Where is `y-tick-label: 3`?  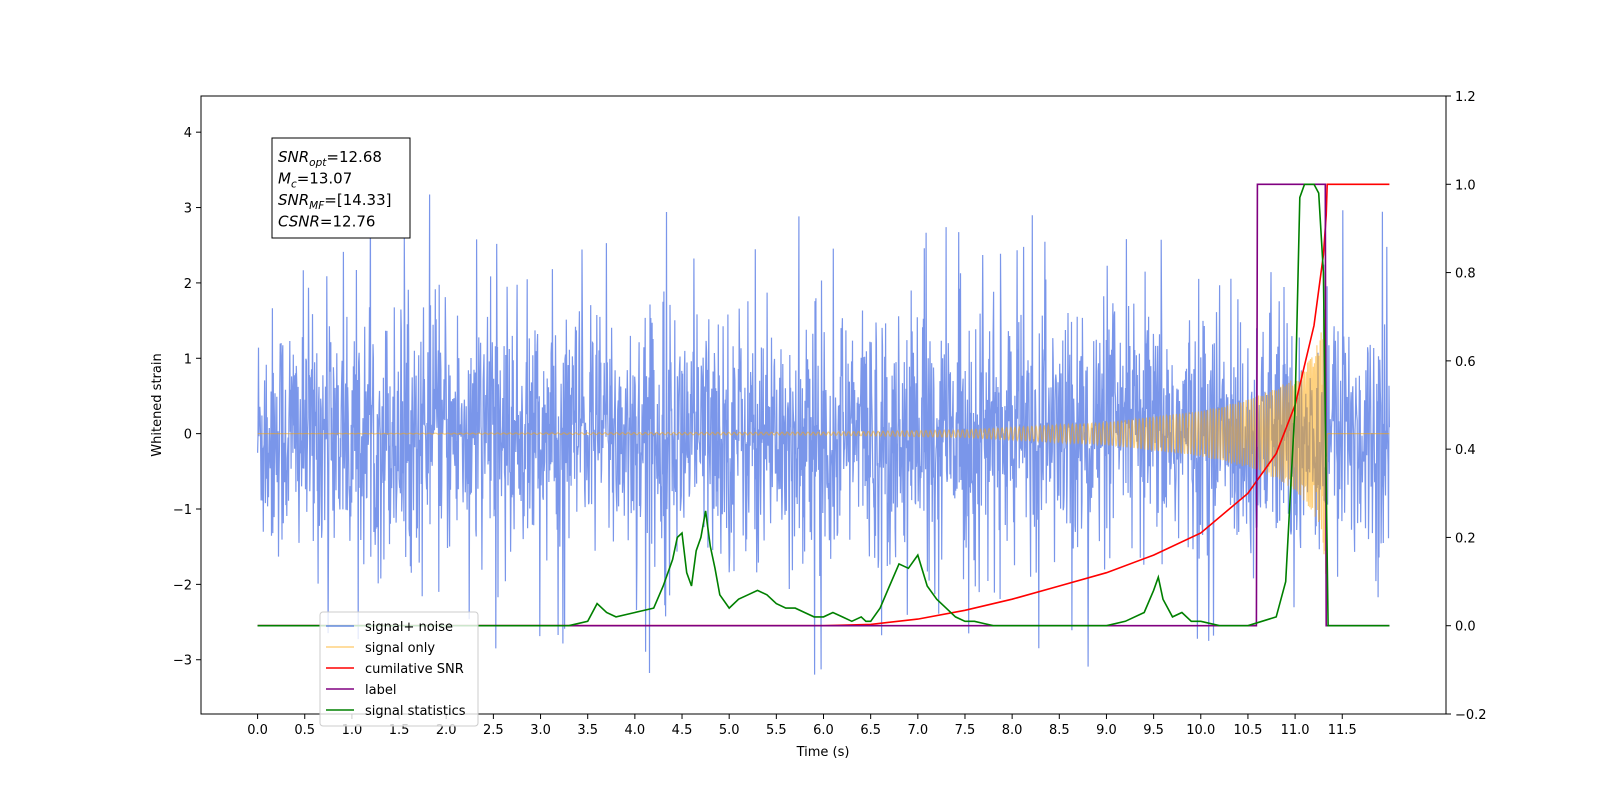
y-tick-label: 3 is located at coordinates (188, 209).